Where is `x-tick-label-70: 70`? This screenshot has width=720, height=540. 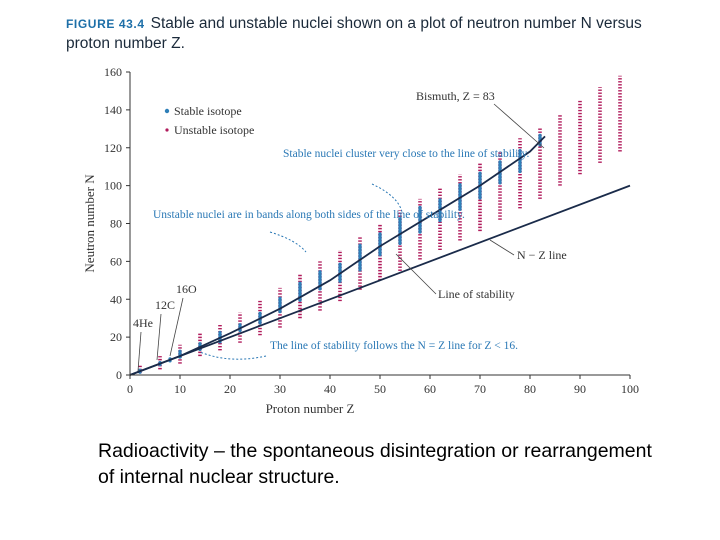
x-tick-label-70: 70 is located at coordinates (480, 389).